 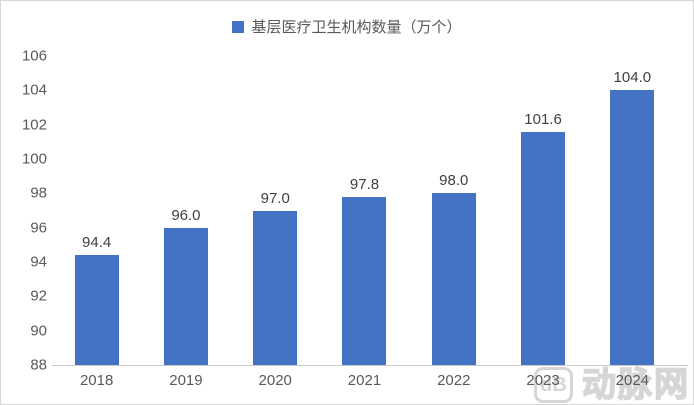 I want to click on watermark-text: 动脉网, so click(x=635, y=385).